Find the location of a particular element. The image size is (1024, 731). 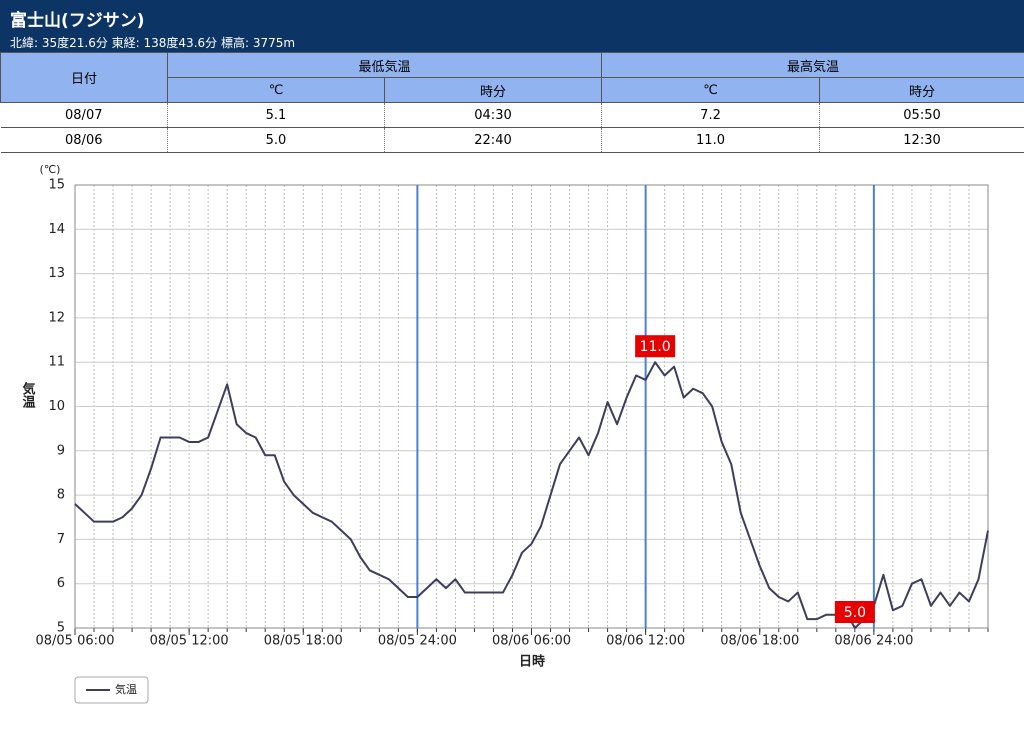

header-cell: 日付 is located at coordinates (84, 77).